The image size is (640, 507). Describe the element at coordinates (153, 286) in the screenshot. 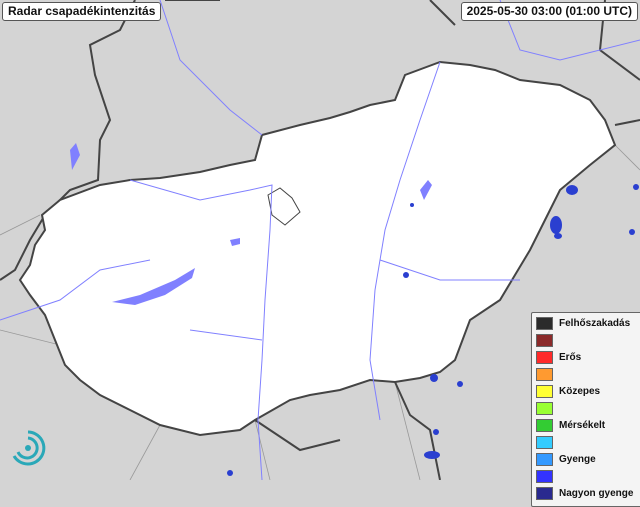

I see `lake-balaton` at that location.